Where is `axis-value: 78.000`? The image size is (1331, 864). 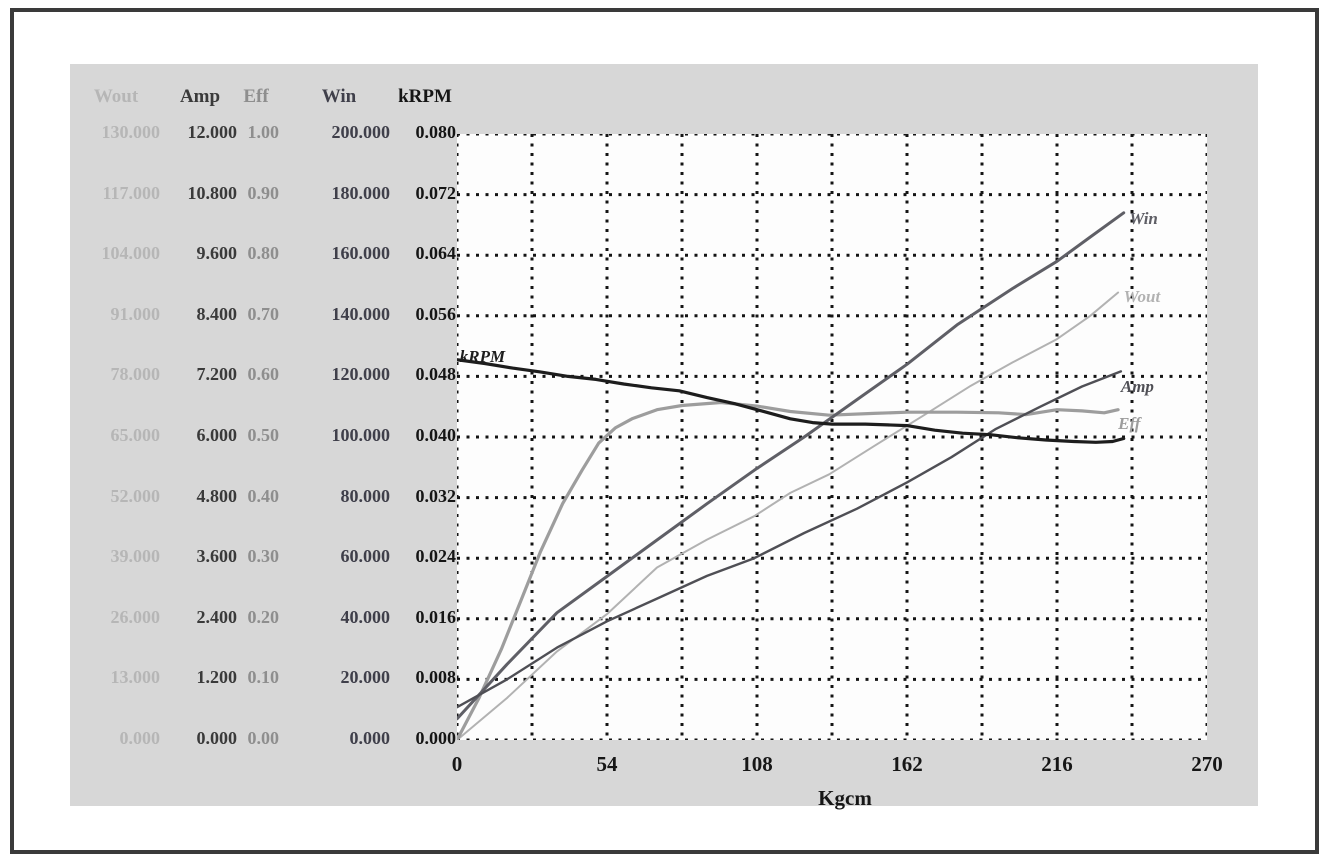 axis-value: 78.000 is located at coordinates (135, 374).